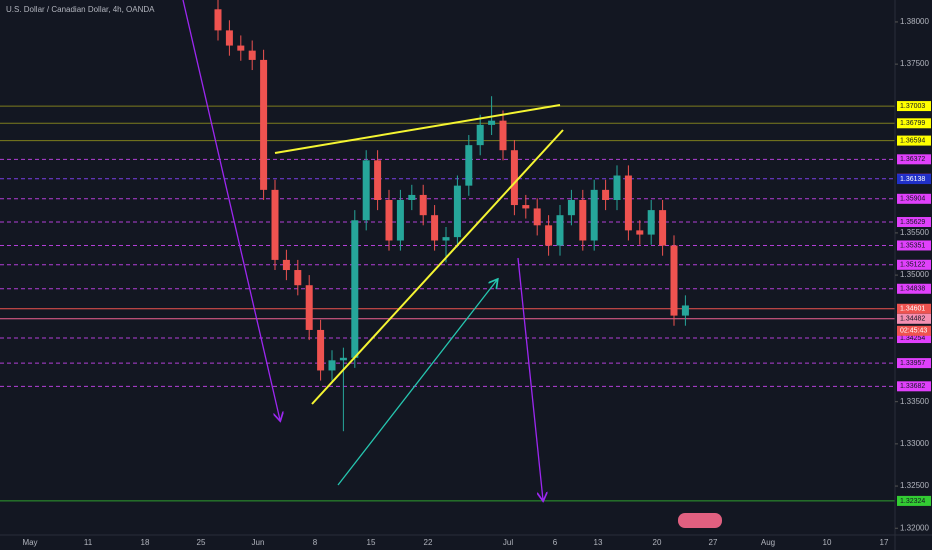 The image size is (932, 550). What do you see at coordinates (914, 232) in the screenshot?
I see `y-tick-label: 1.35500` at bounding box center [914, 232].